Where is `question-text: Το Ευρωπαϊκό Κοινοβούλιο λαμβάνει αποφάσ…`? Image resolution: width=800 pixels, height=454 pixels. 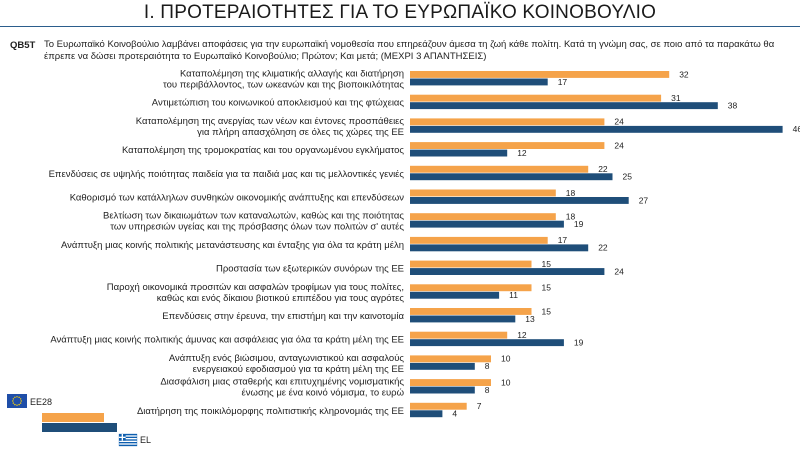 question-text: Το Ευρωπαϊκό Κοινοβούλιο λαμβάνει αποφάσ… is located at coordinates (409, 50).